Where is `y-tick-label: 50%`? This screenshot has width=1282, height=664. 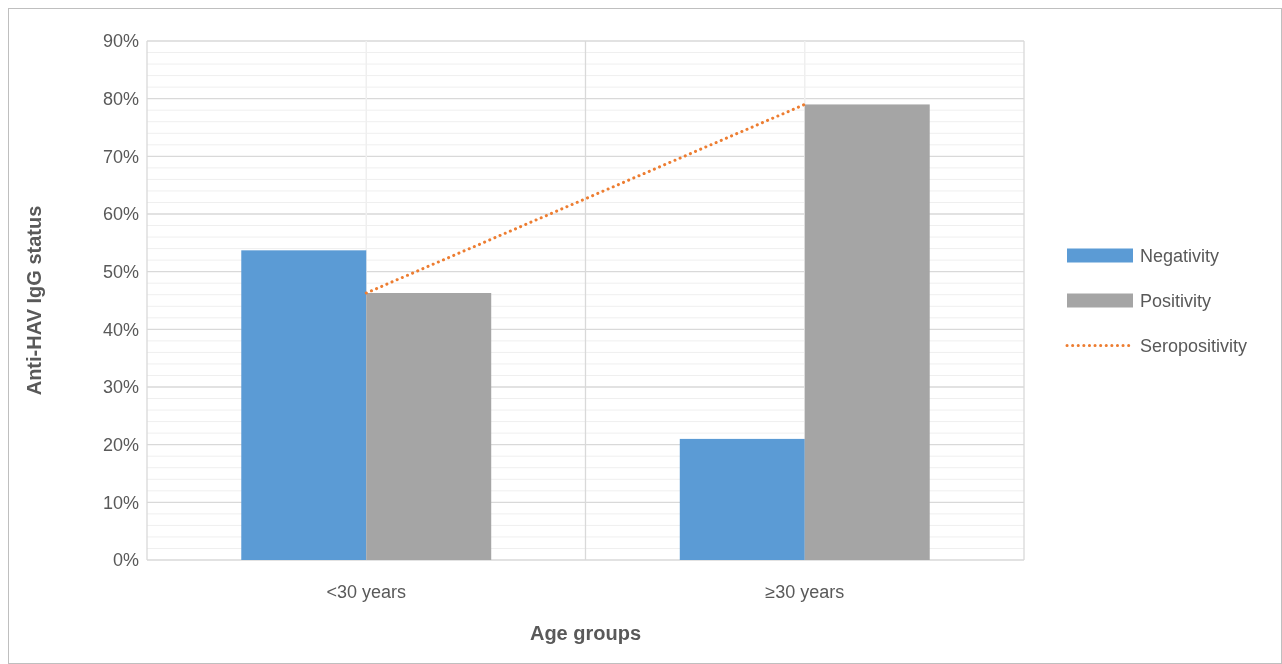 y-tick-label: 50% is located at coordinates (120, 271).